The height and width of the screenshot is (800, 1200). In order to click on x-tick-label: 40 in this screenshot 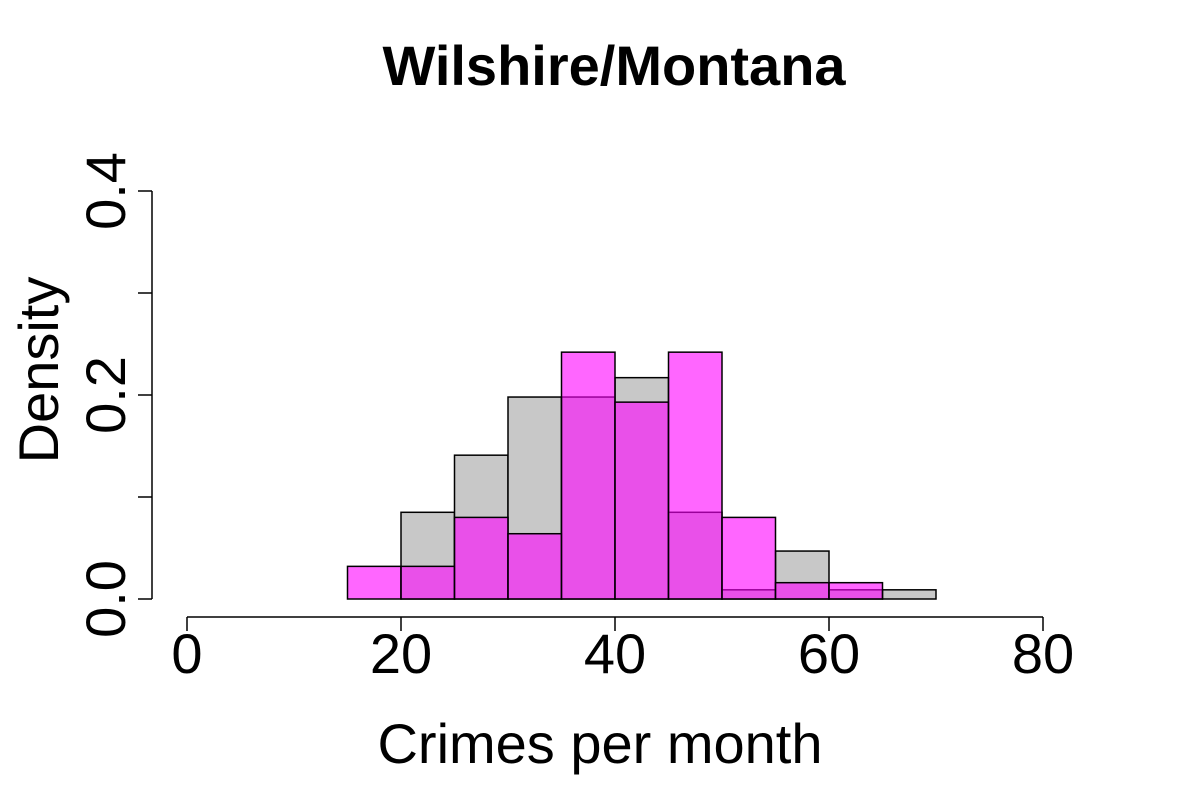, I will do `click(615, 653)`.